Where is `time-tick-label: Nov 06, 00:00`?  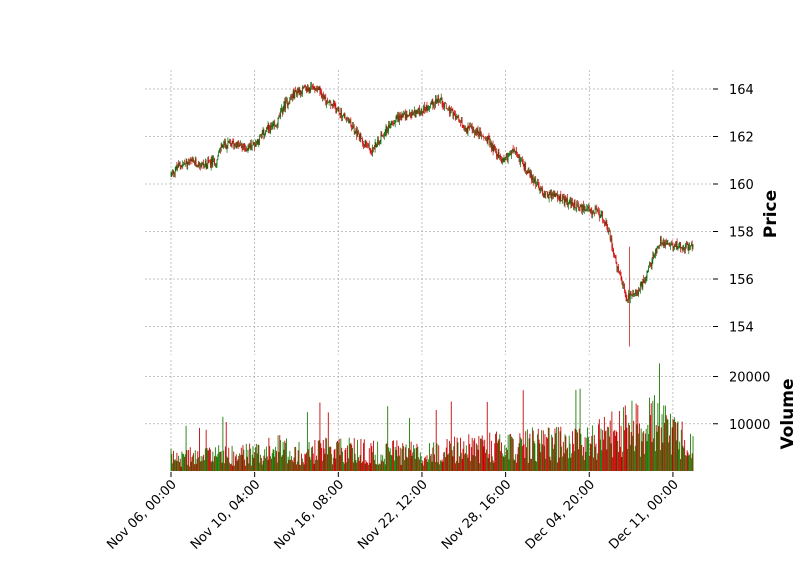
time-tick-label: Nov 06, 00:00 is located at coordinates (142, 515).